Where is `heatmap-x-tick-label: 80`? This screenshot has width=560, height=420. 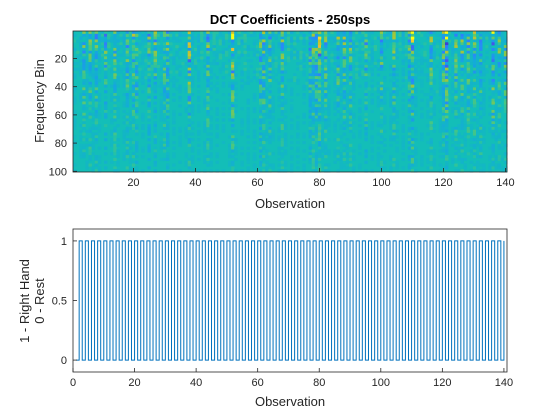 heatmap-x-tick-label: 80 is located at coordinates (319, 183).